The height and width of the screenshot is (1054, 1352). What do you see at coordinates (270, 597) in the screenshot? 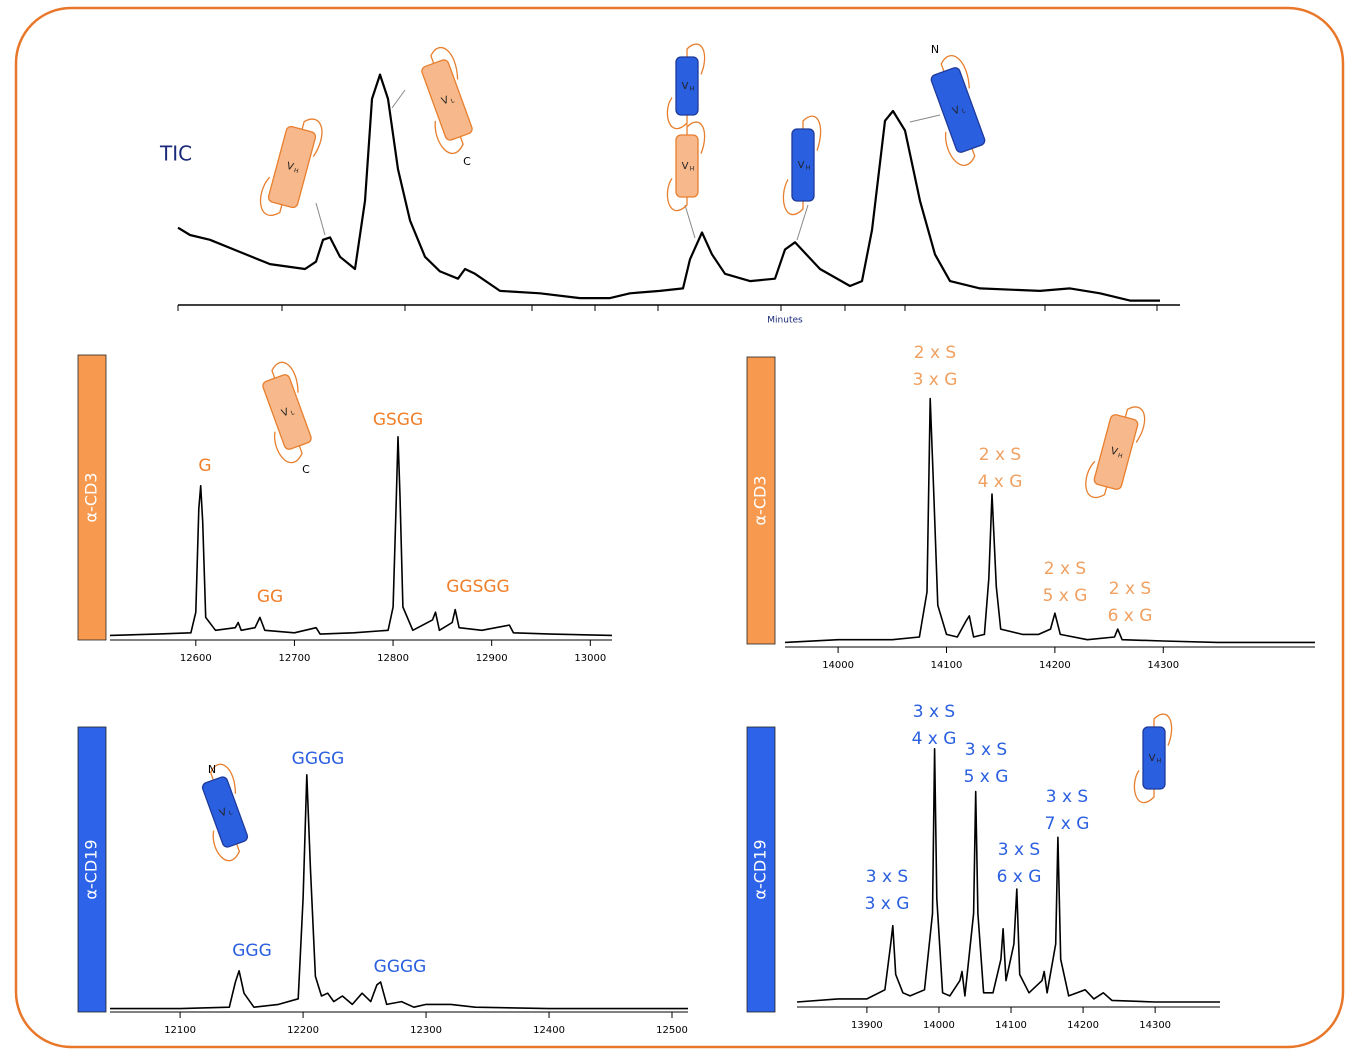
I see `peak-annotation: GG` at bounding box center [270, 597].